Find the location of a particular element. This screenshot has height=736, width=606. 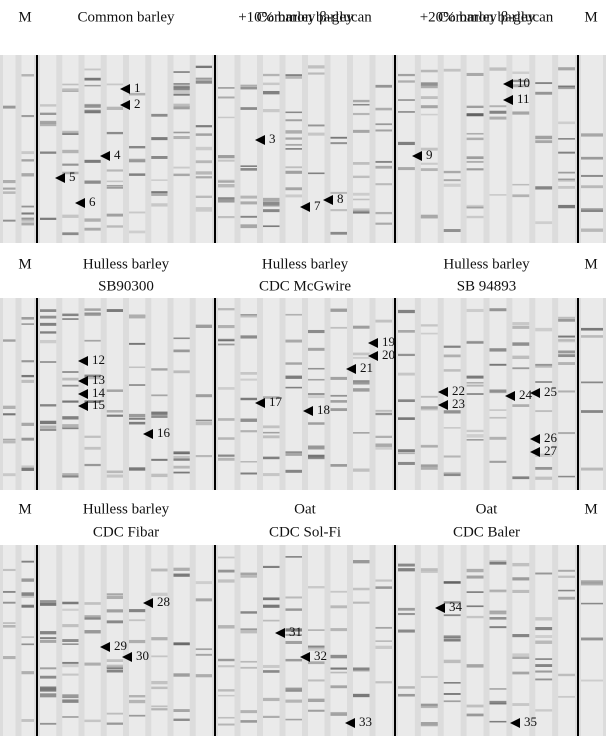

band-label: 9 is located at coordinates (429, 154).